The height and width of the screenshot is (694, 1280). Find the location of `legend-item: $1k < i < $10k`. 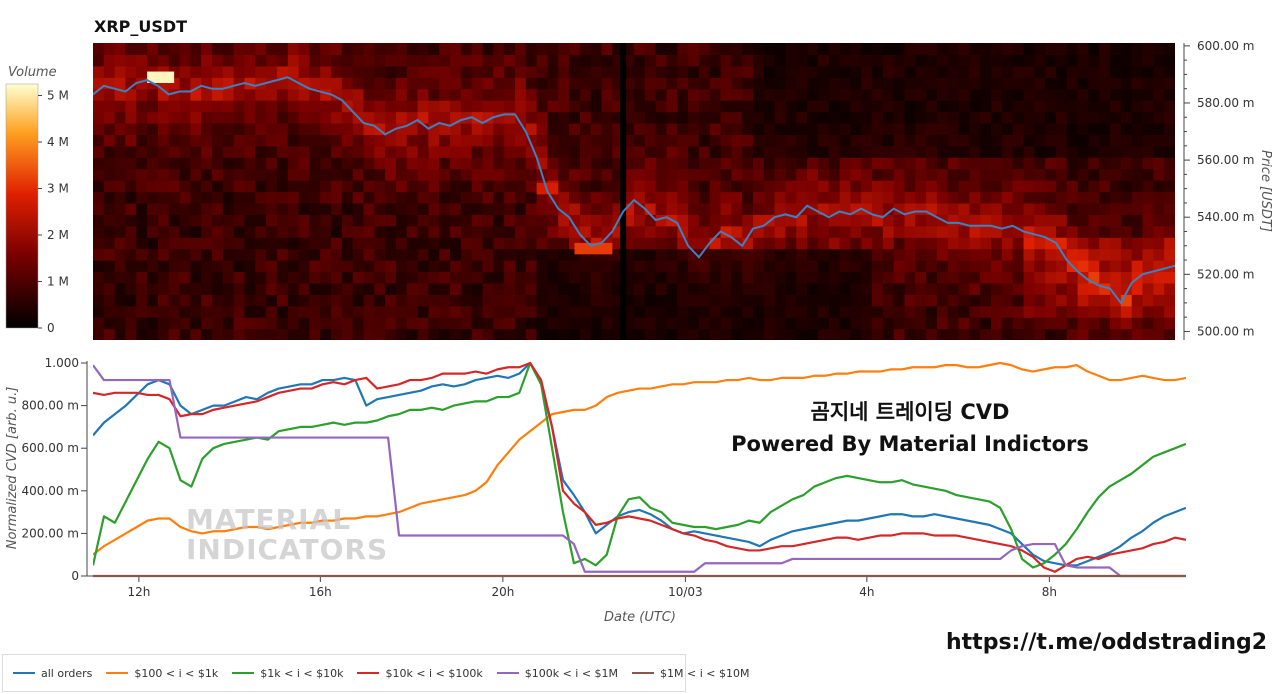

legend-item: $1k < i < $10k is located at coordinates (287, 673).